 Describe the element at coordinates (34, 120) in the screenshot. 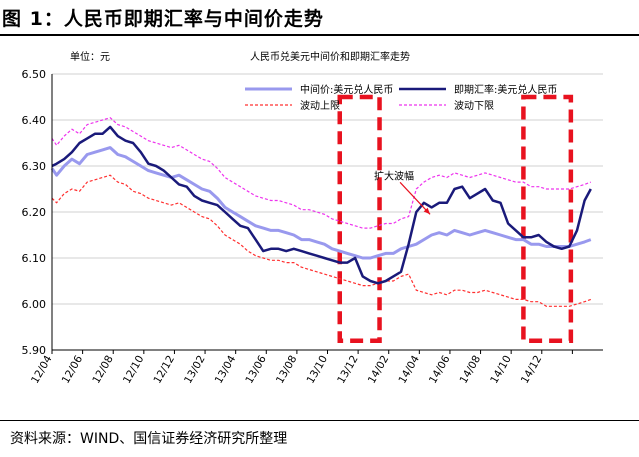

I see `y-tick-label: 6.40` at that location.